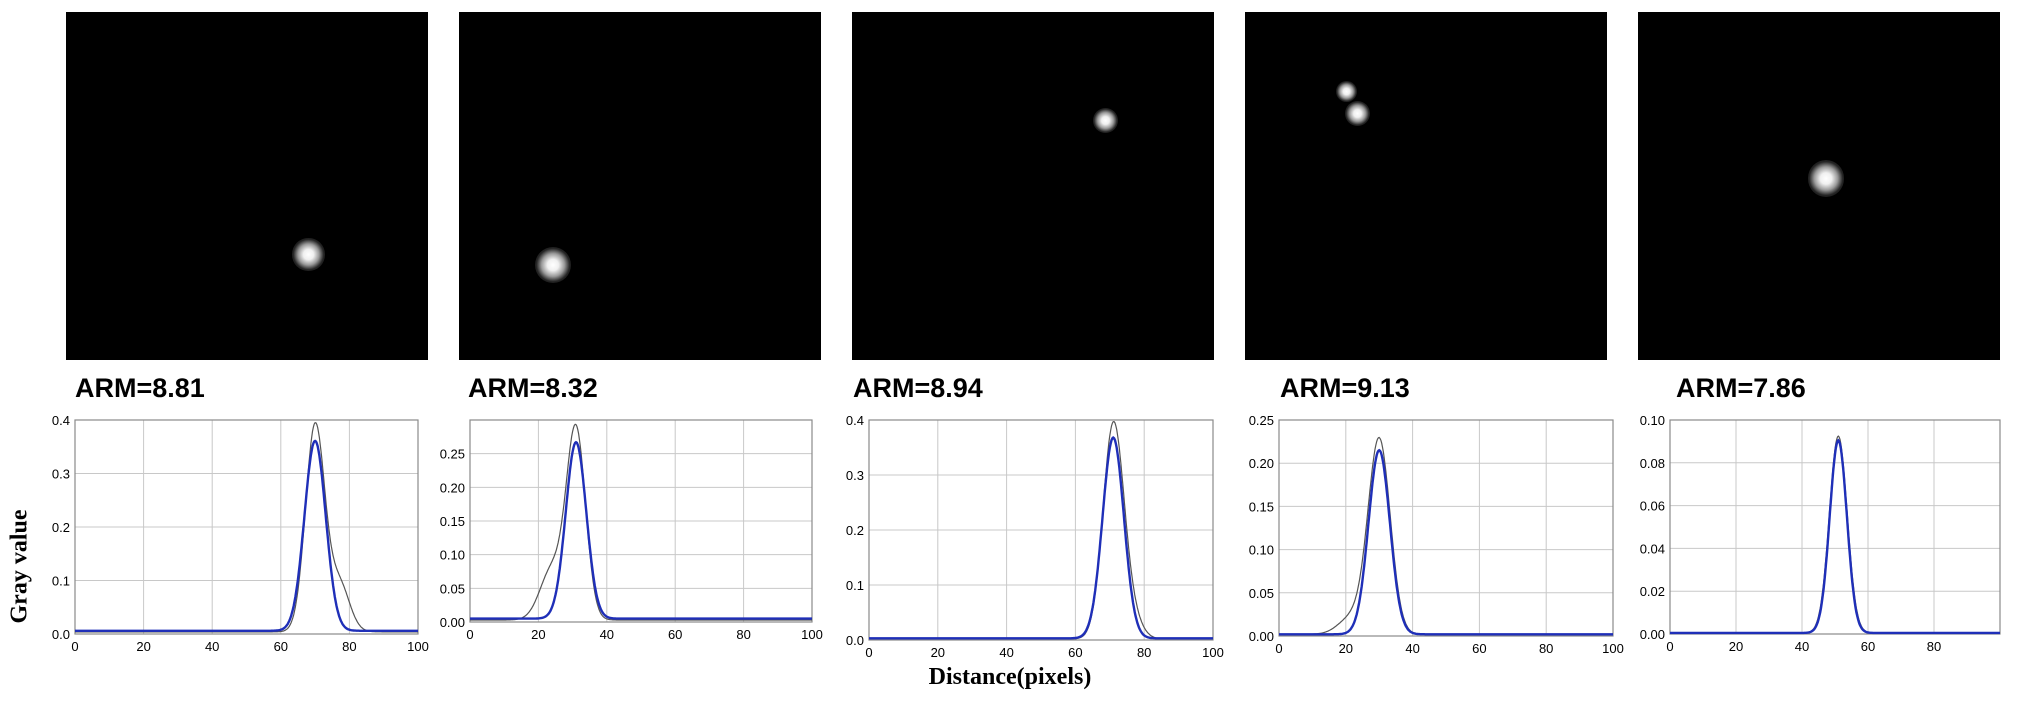 The height and width of the screenshot is (702, 2022). What do you see at coordinates (918, 388) in the screenshot?
I see `arm-label-3: ARM=8.94` at bounding box center [918, 388].